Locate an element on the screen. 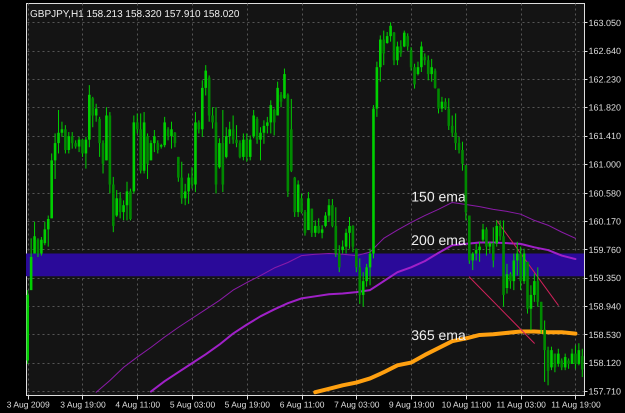 Image resolution: width=625 pixels, height=413 pixels. x-tick-label: 5 Aug 03:00 is located at coordinates (193, 405).